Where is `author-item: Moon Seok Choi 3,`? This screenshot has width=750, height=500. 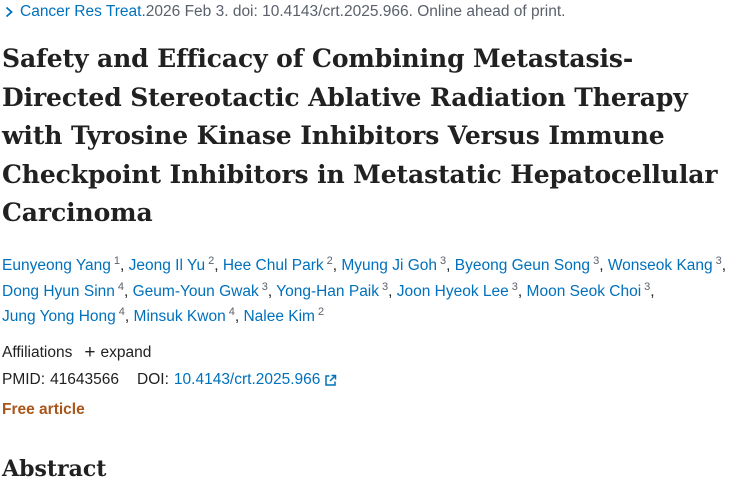
author-item: Moon Seok Choi 3, is located at coordinates (590, 290).